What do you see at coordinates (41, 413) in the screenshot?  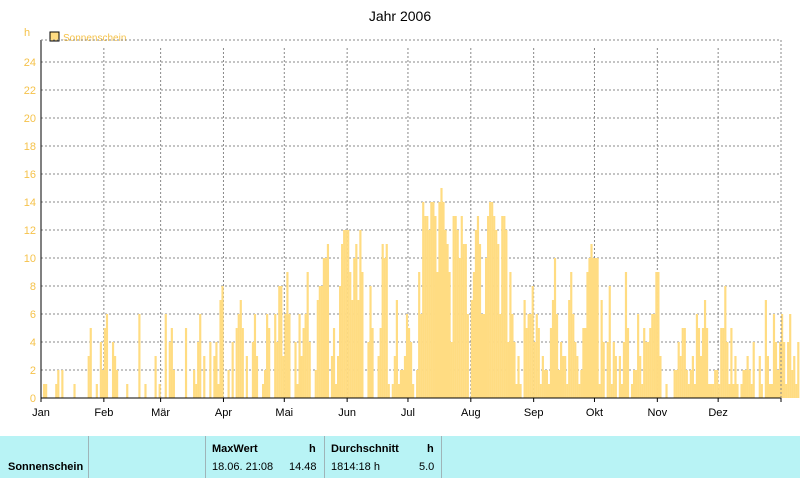 I see `x-tick-label: Jan` at bounding box center [41, 413].